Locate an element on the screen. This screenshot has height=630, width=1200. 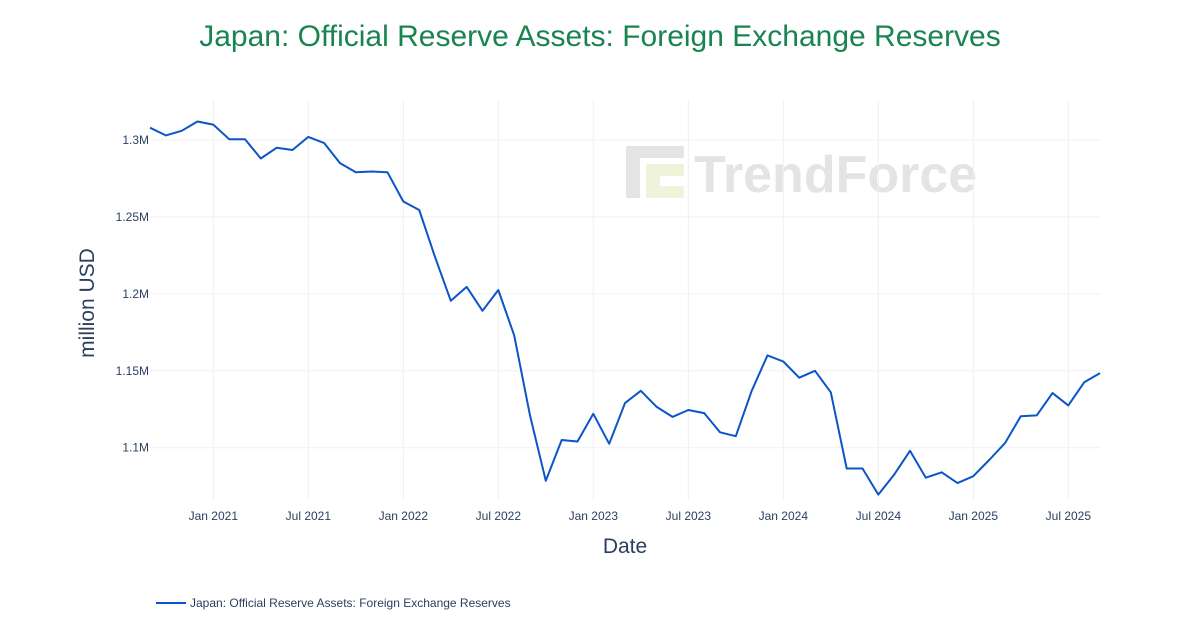
trendforce-logo-icon is located at coordinates (655, 172).